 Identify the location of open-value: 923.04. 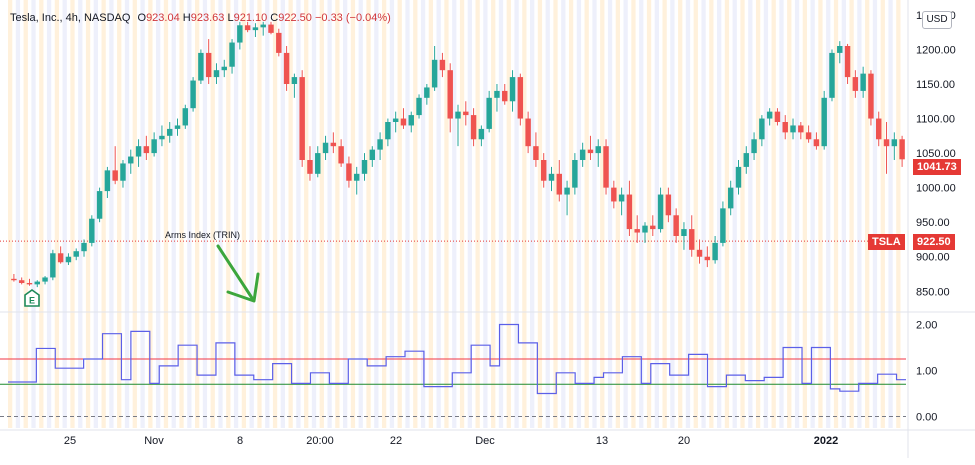
(163, 18).